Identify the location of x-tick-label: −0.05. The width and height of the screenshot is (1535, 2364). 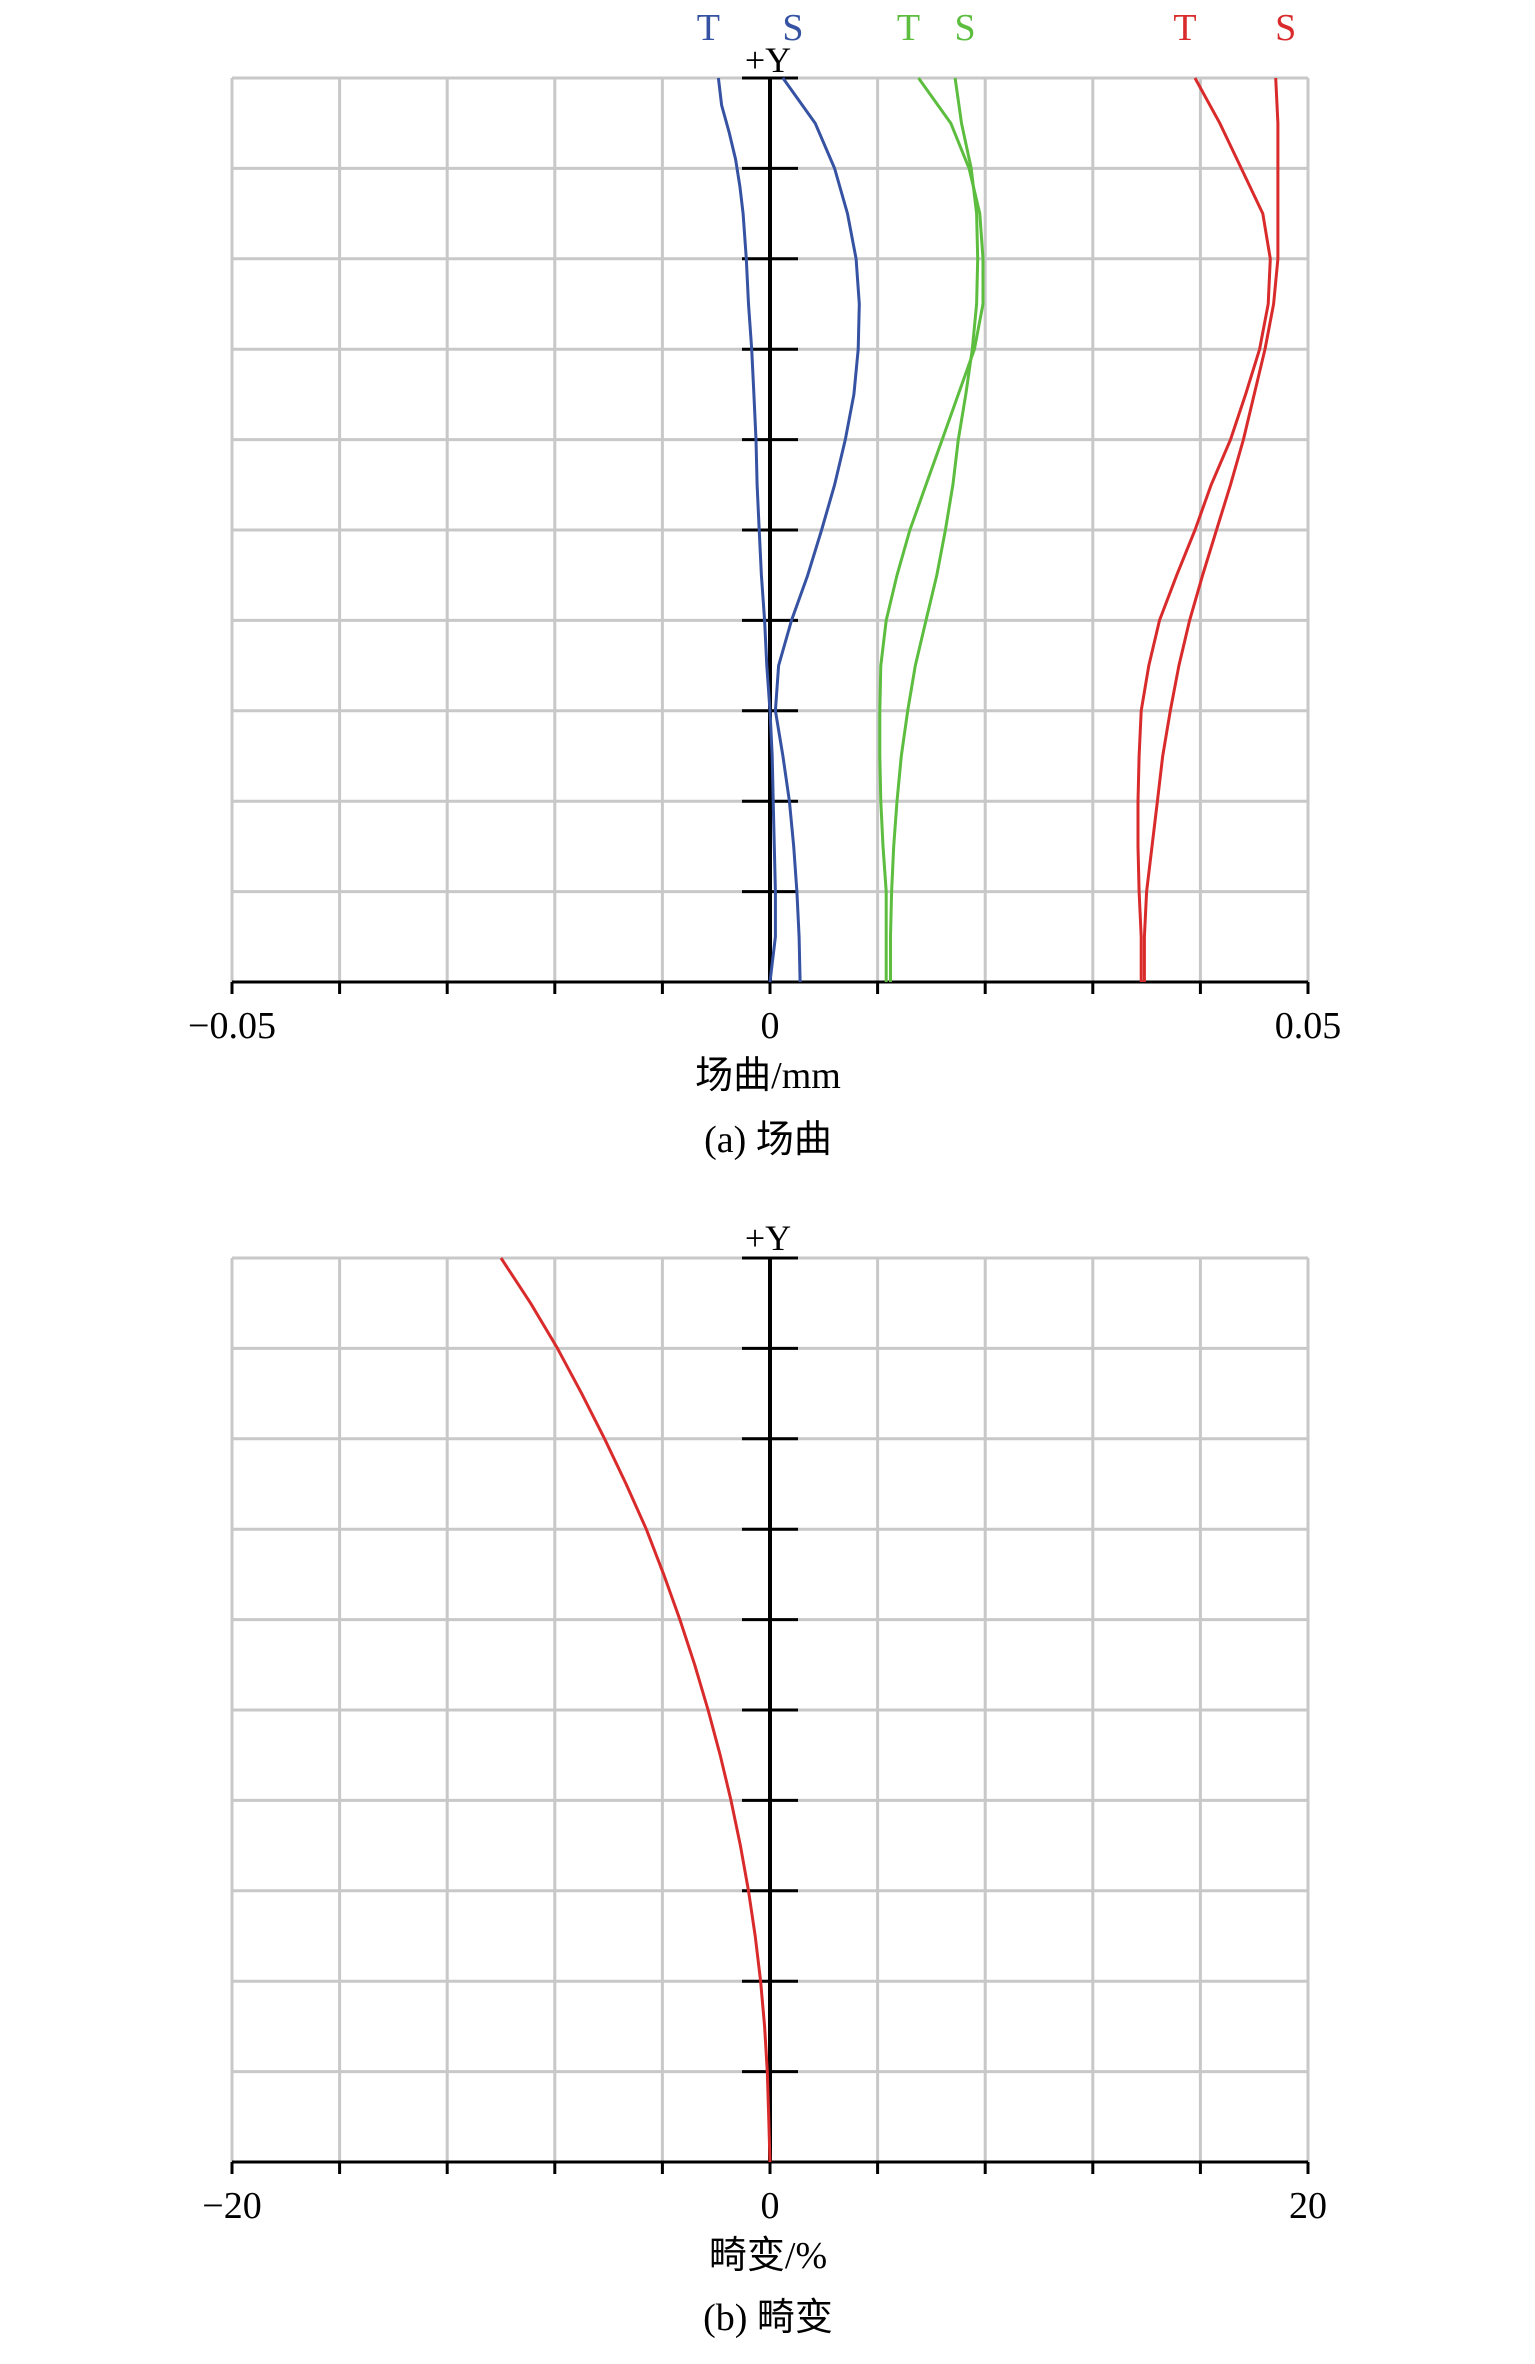
(232, 1026).